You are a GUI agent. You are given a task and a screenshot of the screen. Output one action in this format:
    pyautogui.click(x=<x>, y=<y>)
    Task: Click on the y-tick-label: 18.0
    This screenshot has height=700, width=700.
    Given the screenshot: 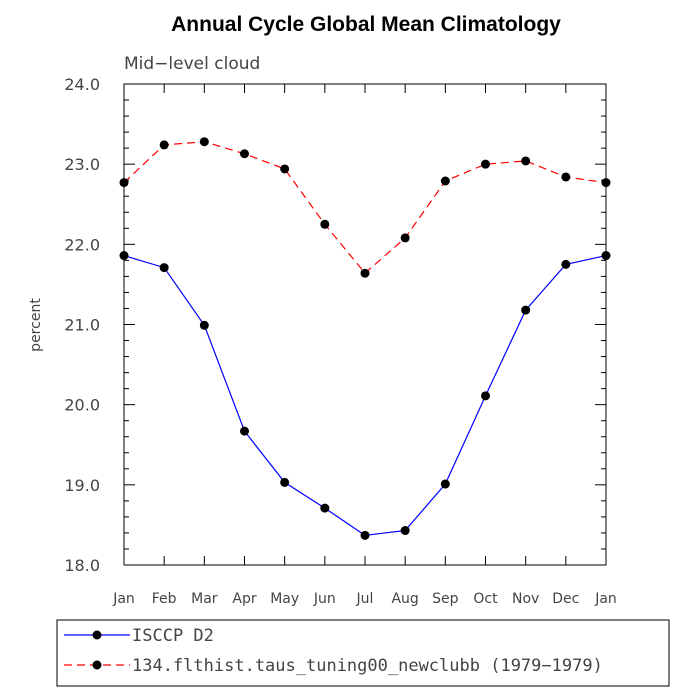 What is the action you would take?
    pyautogui.click(x=82, y=565)
    